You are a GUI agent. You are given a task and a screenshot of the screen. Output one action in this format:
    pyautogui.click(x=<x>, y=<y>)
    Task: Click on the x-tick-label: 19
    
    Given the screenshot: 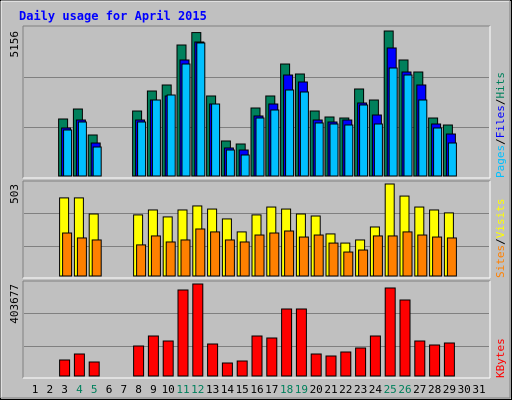 What is the action you would take?
    pyautogui.click(x=301, y=389)
    